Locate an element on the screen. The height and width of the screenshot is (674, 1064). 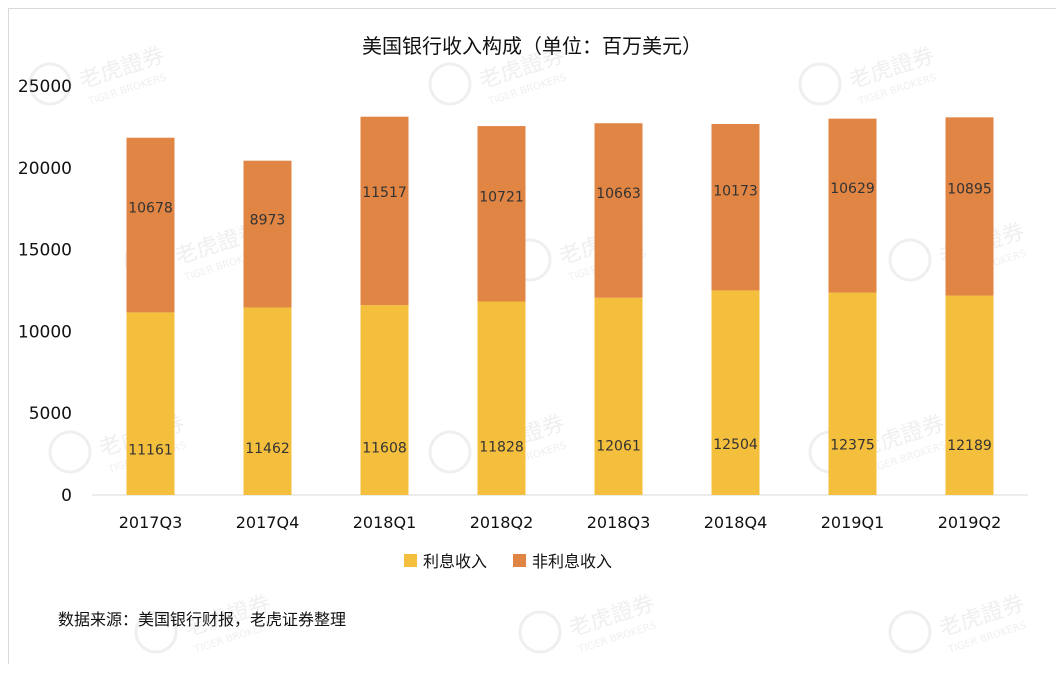
x-tick-label: 2019Q2 is located at coordinates (970, 522).